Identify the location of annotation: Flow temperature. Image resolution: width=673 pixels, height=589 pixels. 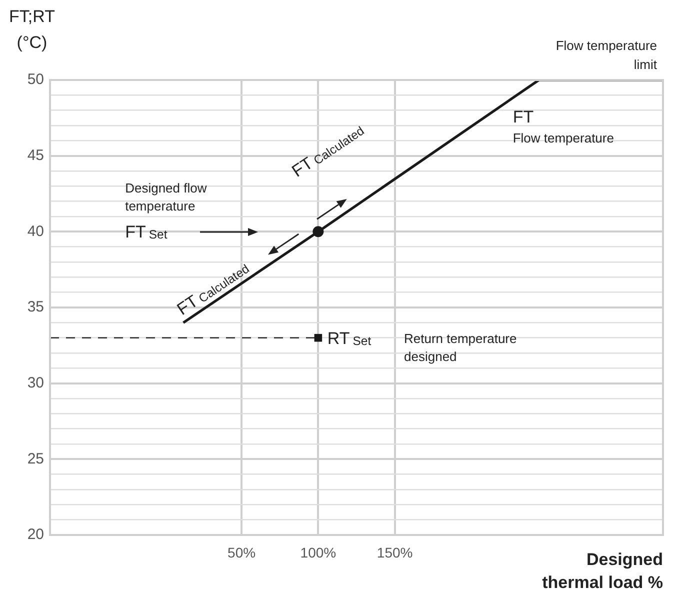
(563, 138).